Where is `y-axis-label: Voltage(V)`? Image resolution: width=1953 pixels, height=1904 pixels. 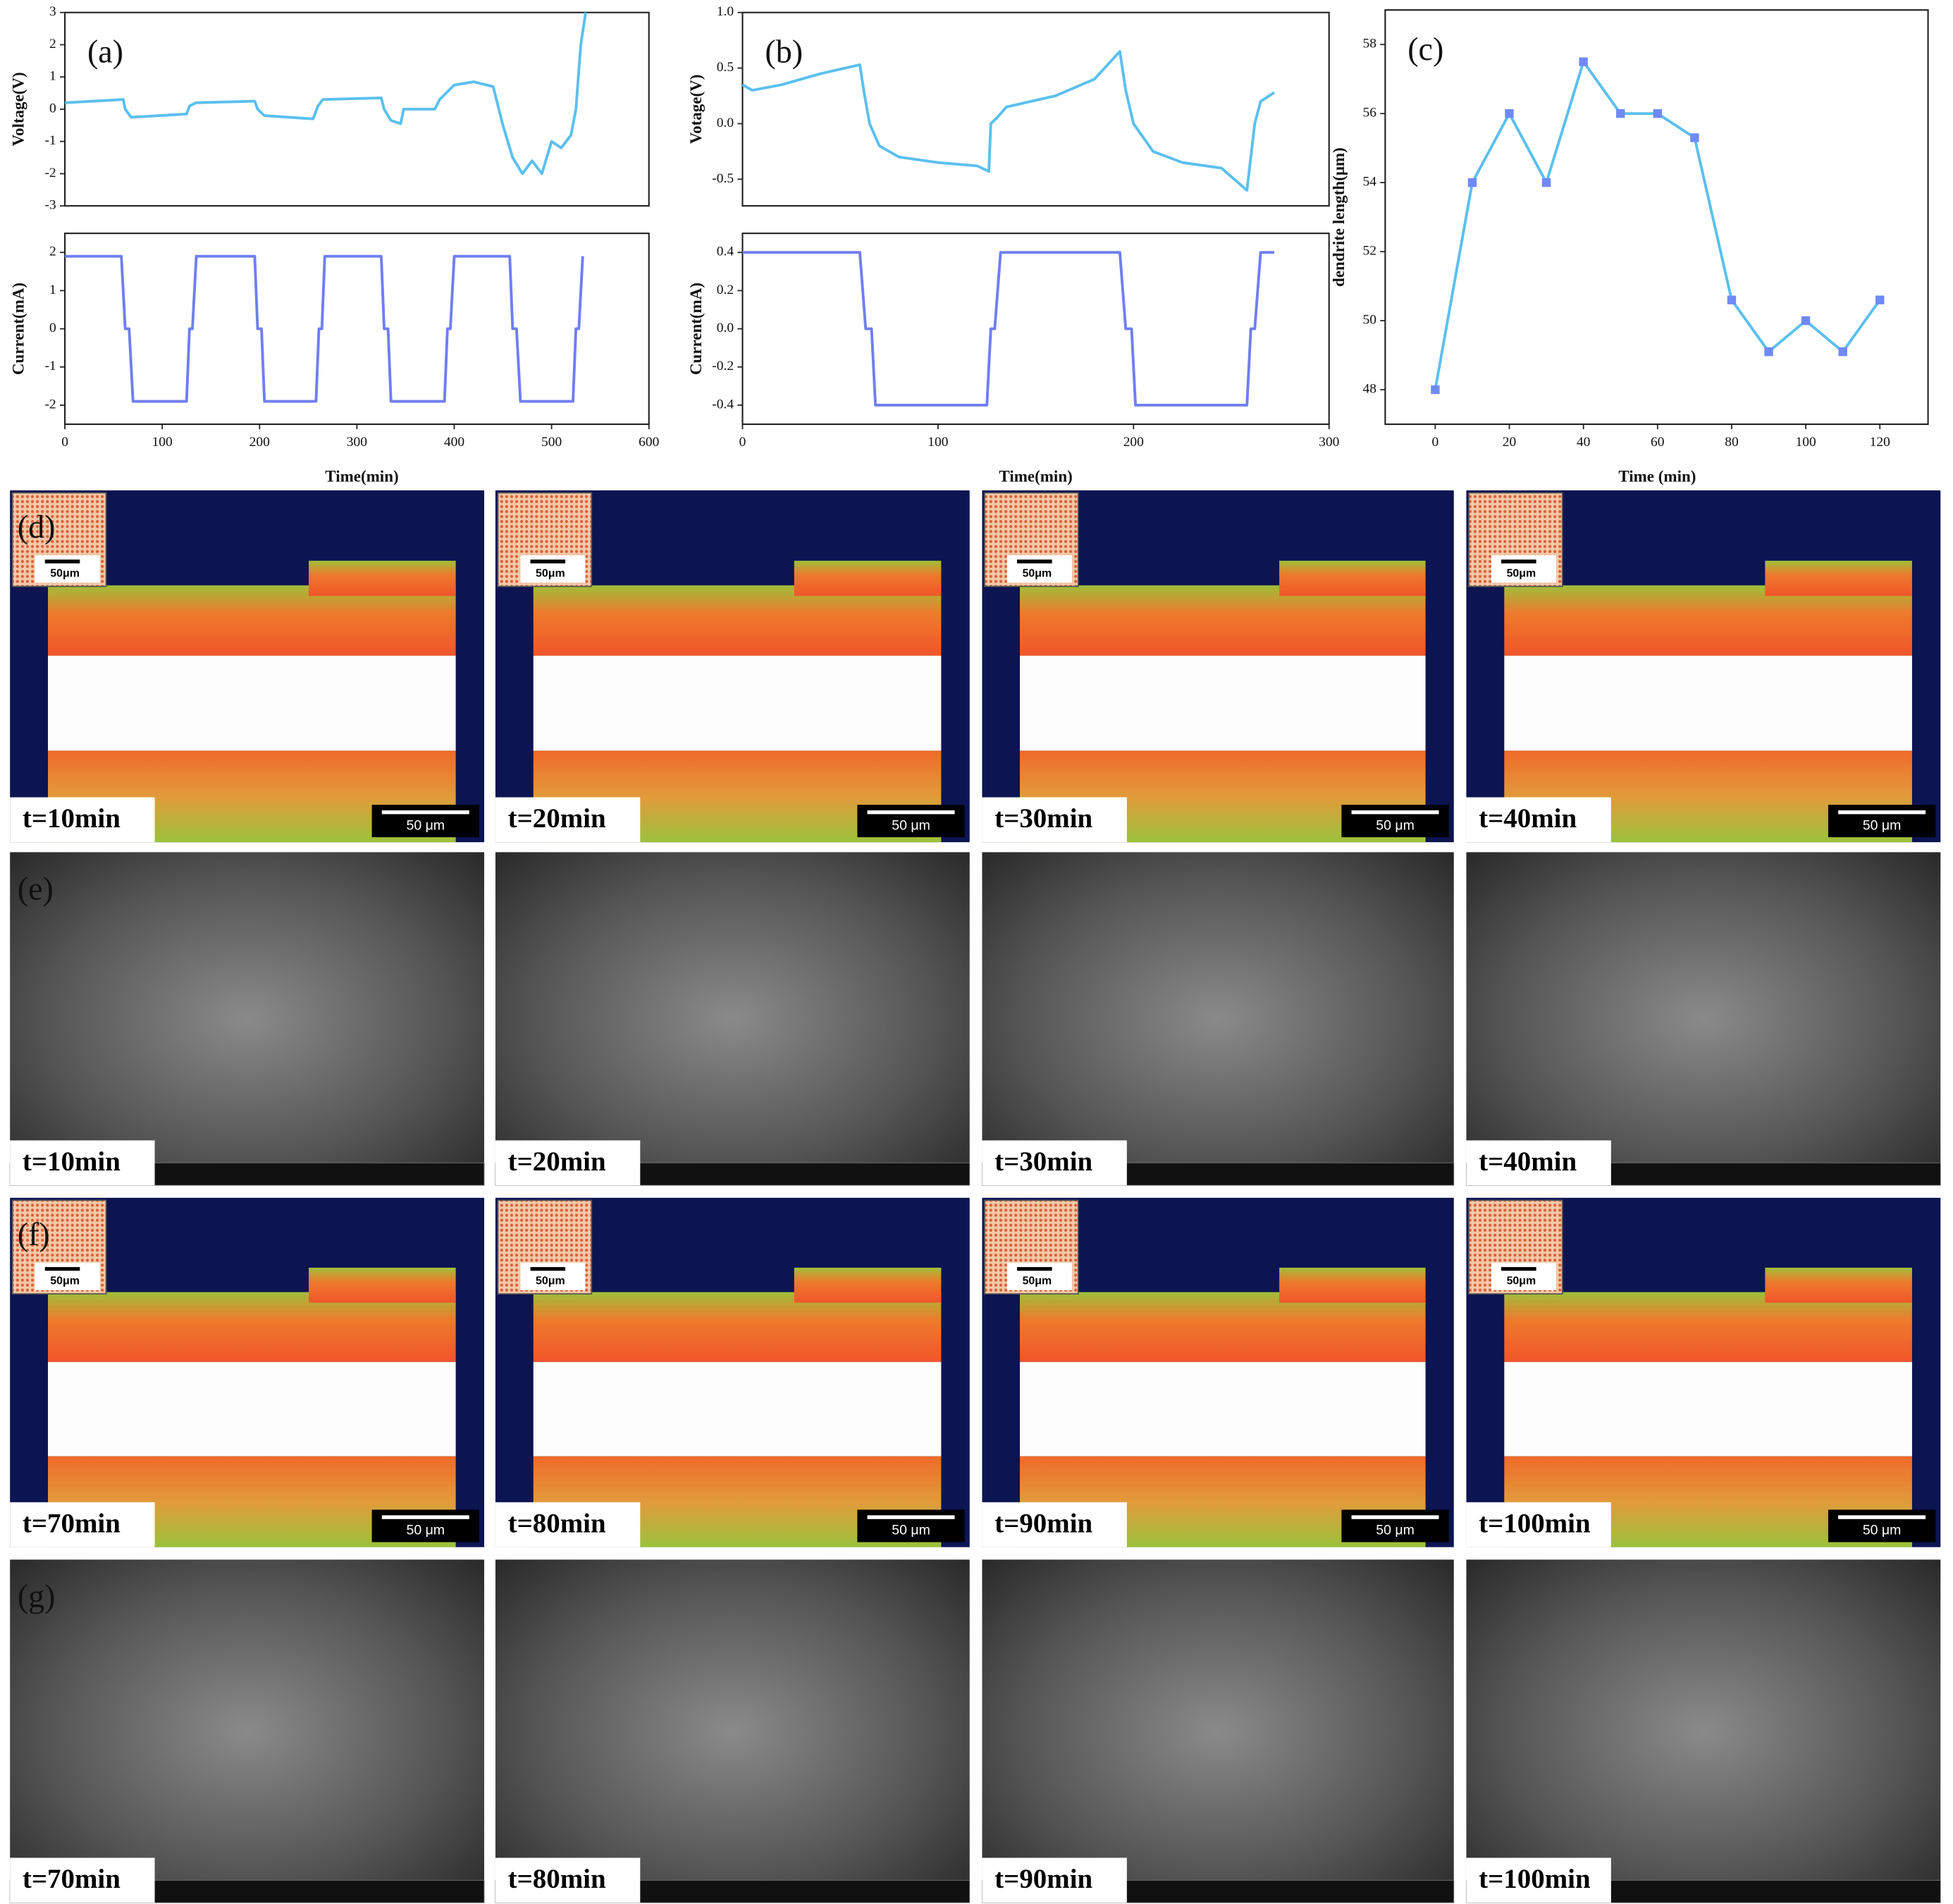 y-axis-label: Voltage(V) is located at coordinates (18, 109).